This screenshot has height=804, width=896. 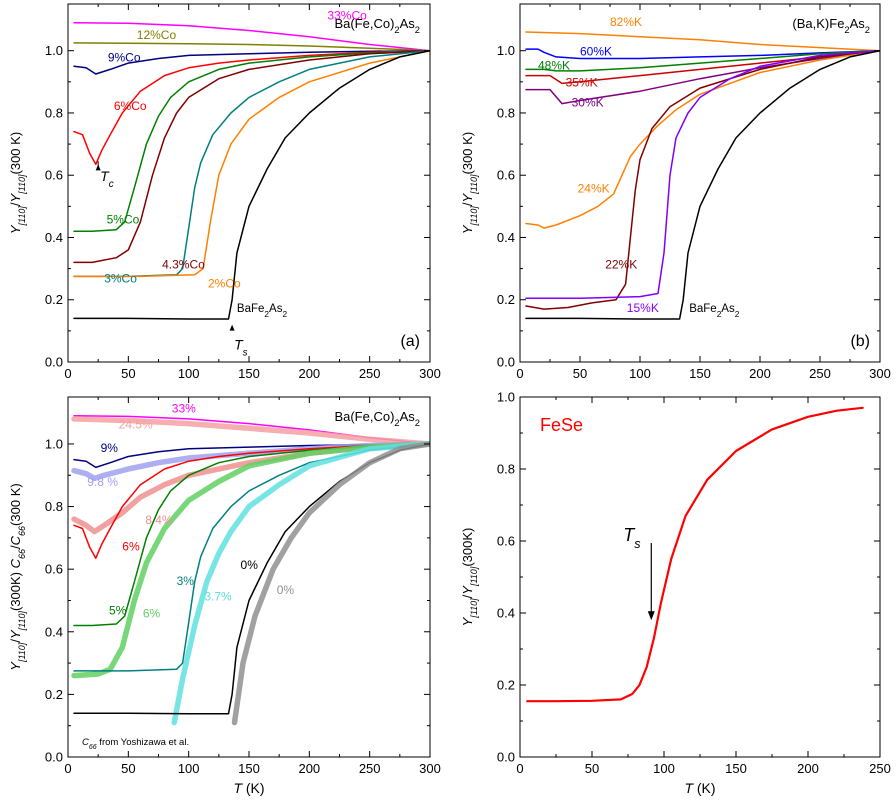 What do you see at coordinates (370, 768) in the screenshot?
I see `x-tick-label: 250` at bounding box center [370, 768].